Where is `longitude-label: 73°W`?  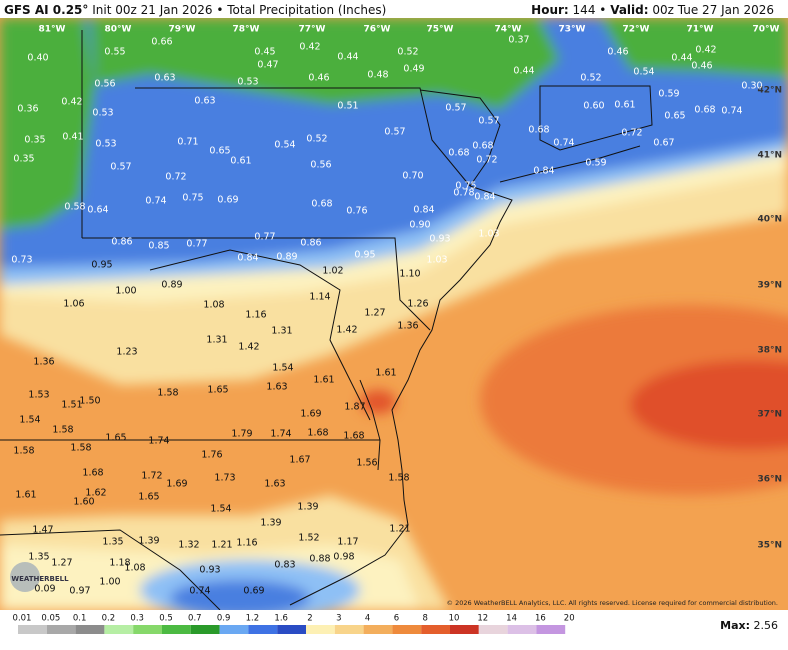
longitude-label: 73°W is located at coordinates (572, 30).